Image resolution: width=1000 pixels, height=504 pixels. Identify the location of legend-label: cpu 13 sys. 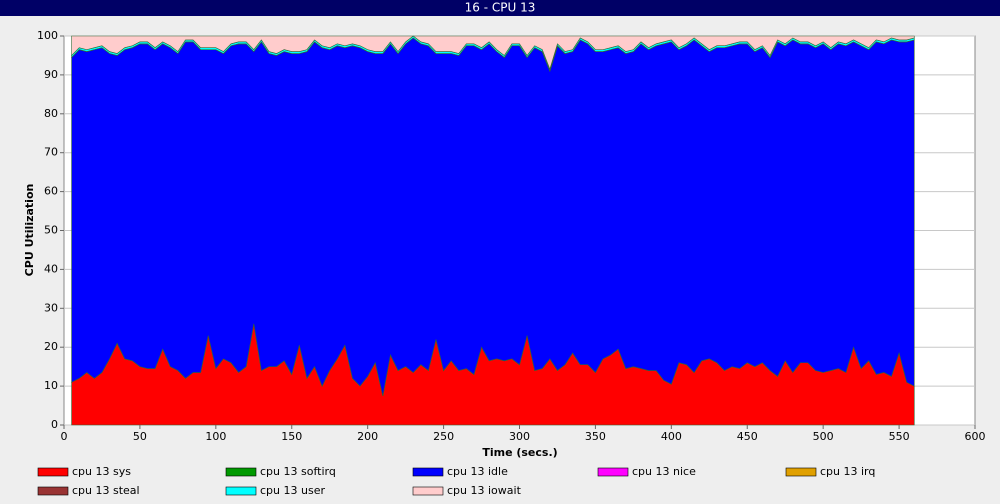
(101, 471).